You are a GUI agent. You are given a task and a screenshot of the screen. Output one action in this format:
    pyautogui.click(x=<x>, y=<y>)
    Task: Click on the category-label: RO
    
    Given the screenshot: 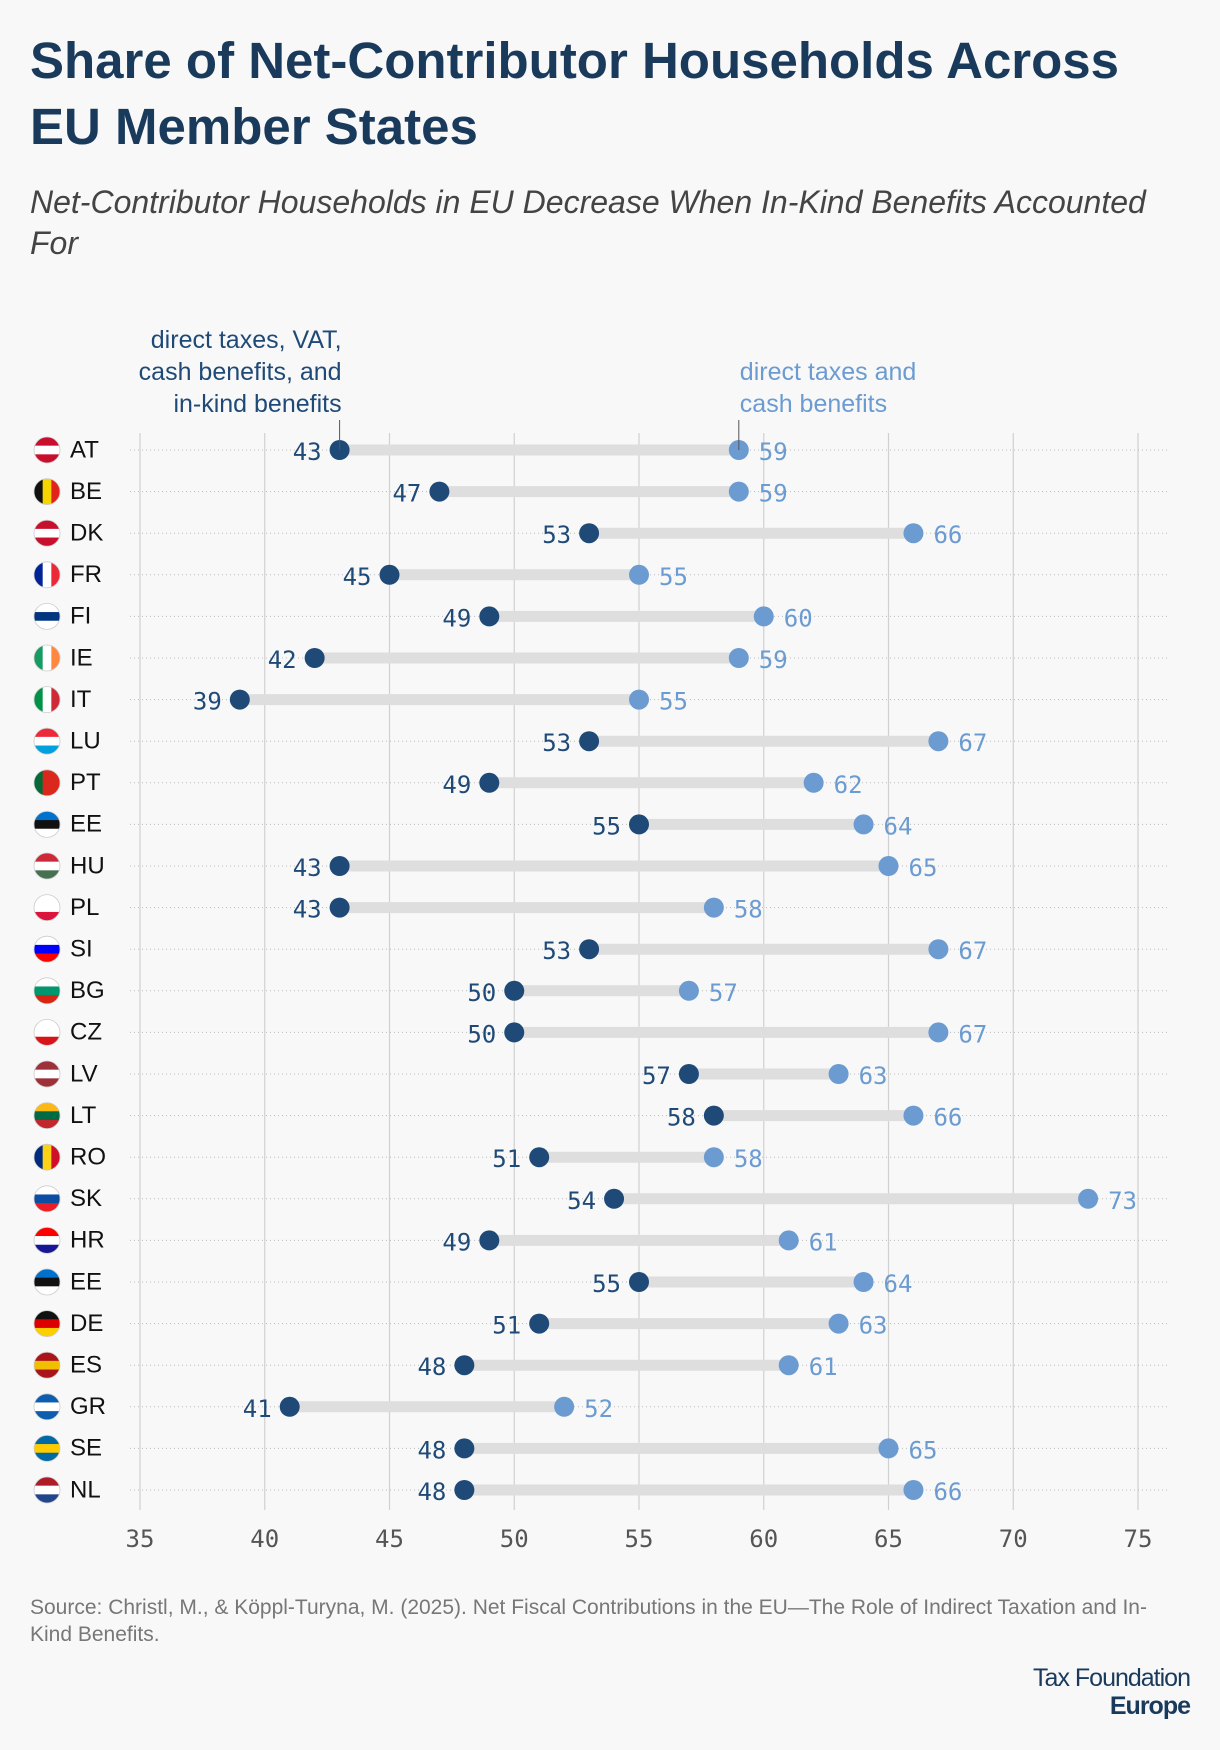 What is the action you would take?
    pyautogui.click(x=88, y=1157)
    